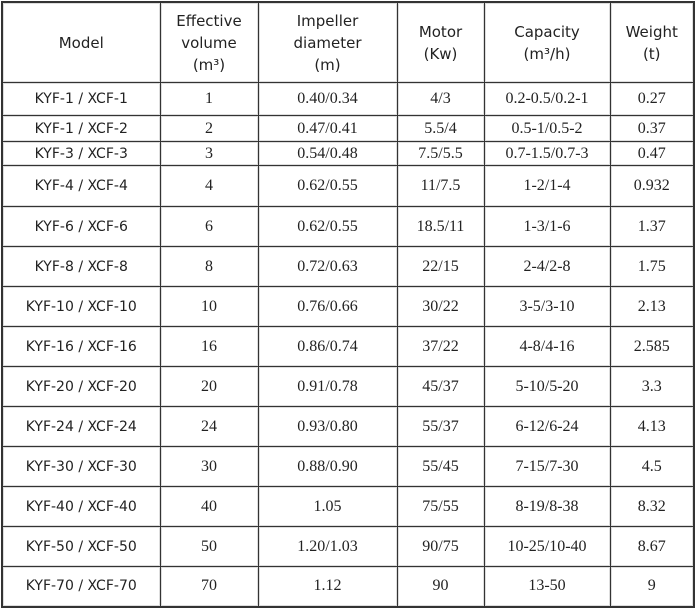 This screenshot has height=610, width=696. What do you see at coordinates (327, 426) in the screenshot?
I see `table-cell: 0.93/0.80` at bounding box center [327, 426].